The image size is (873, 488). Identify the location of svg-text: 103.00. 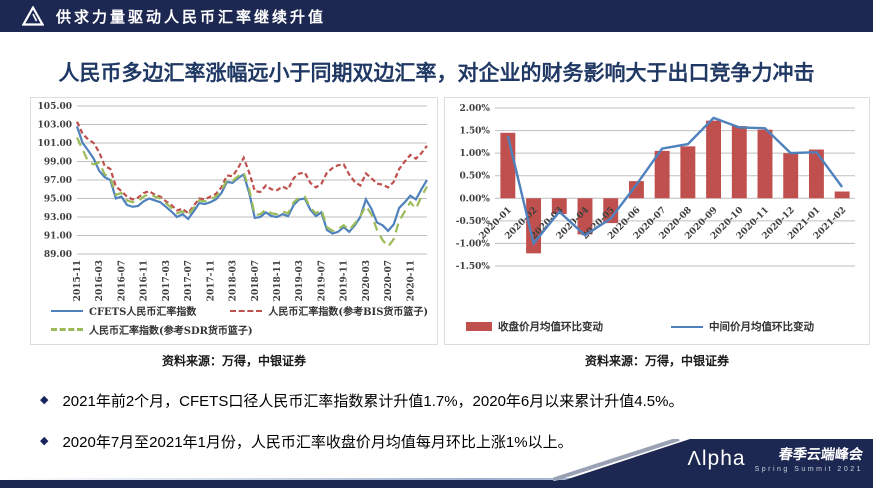
(55, 126).